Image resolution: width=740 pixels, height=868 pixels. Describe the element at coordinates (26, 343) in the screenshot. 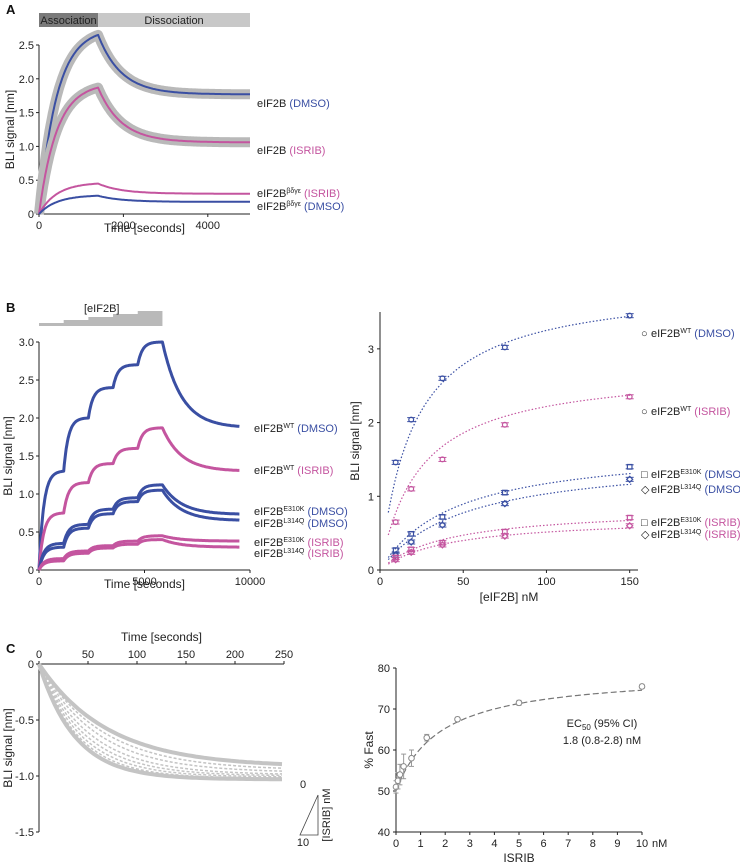

I see `panel-b-ytick-label: 3.0` at that location.